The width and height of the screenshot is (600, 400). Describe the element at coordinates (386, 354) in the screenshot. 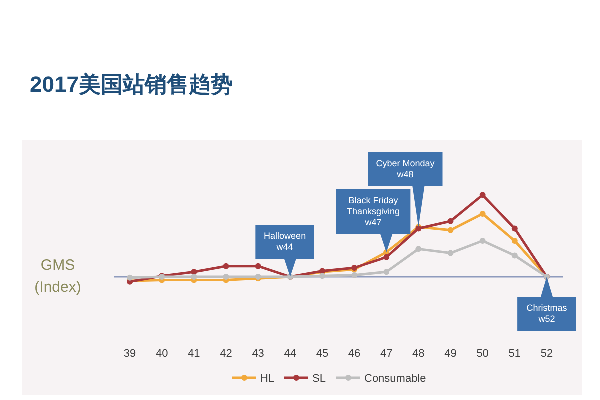

I see `x-tick-label: 47` at that location.